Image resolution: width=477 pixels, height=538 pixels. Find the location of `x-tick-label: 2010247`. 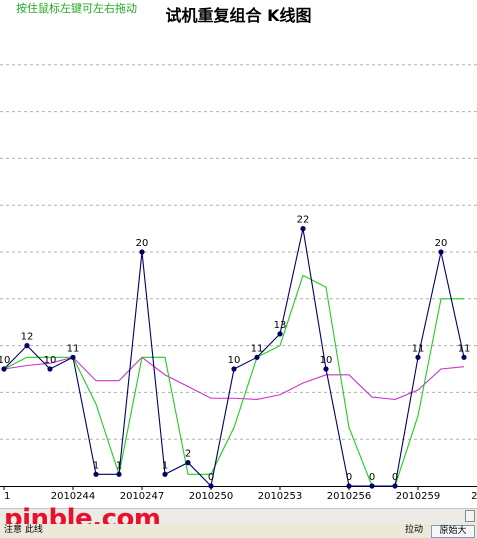

x-tick-label: 2010247 is located at coordinates (142, 496).